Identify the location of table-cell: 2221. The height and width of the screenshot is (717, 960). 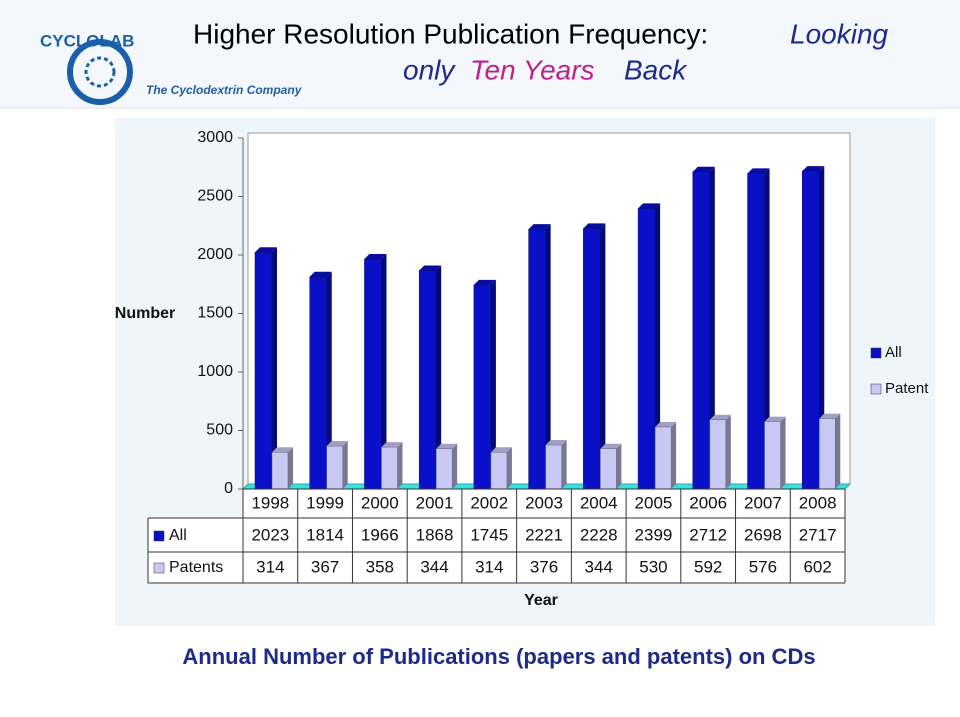
(544, 534).